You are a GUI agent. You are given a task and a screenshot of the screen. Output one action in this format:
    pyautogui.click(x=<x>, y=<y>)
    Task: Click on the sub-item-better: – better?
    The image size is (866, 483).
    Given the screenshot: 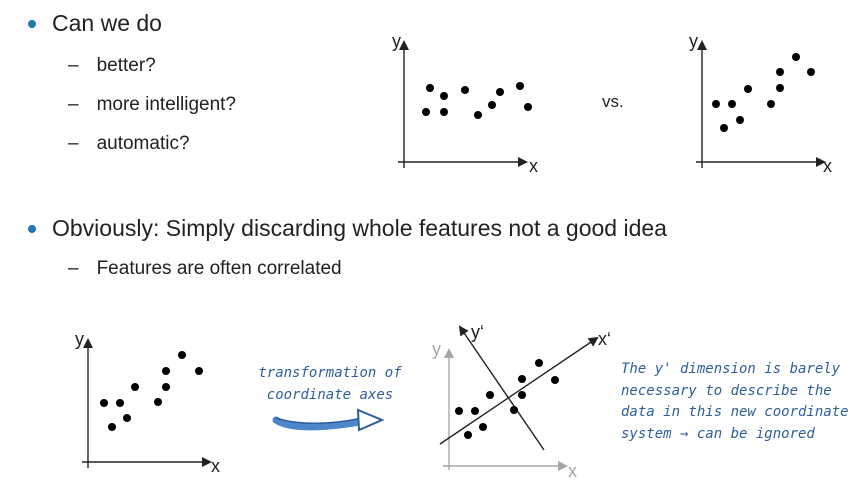 What is the action you would take?
    pyautogui.click(x=112, y=65)
    